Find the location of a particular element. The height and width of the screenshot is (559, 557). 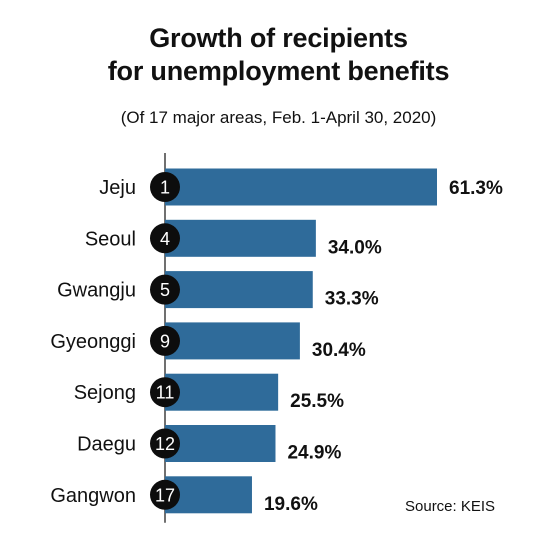

rank-label: 5 is located at coordinates (165, 290).